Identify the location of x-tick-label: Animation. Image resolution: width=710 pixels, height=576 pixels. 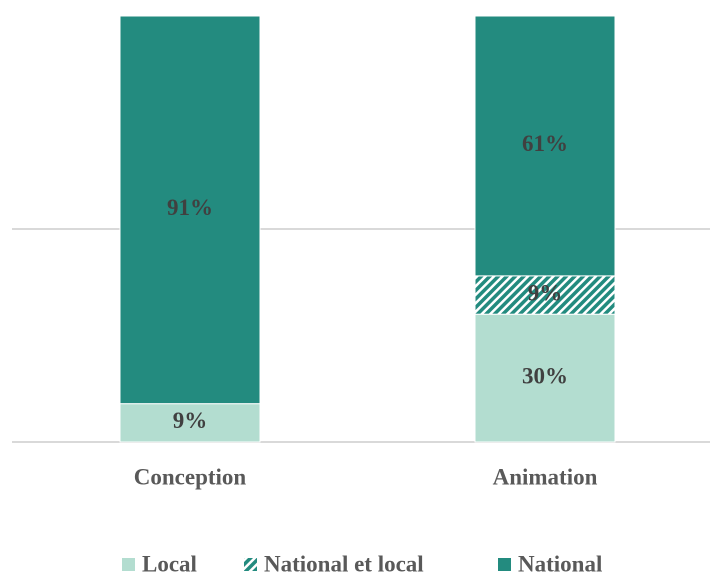
(545, 476).